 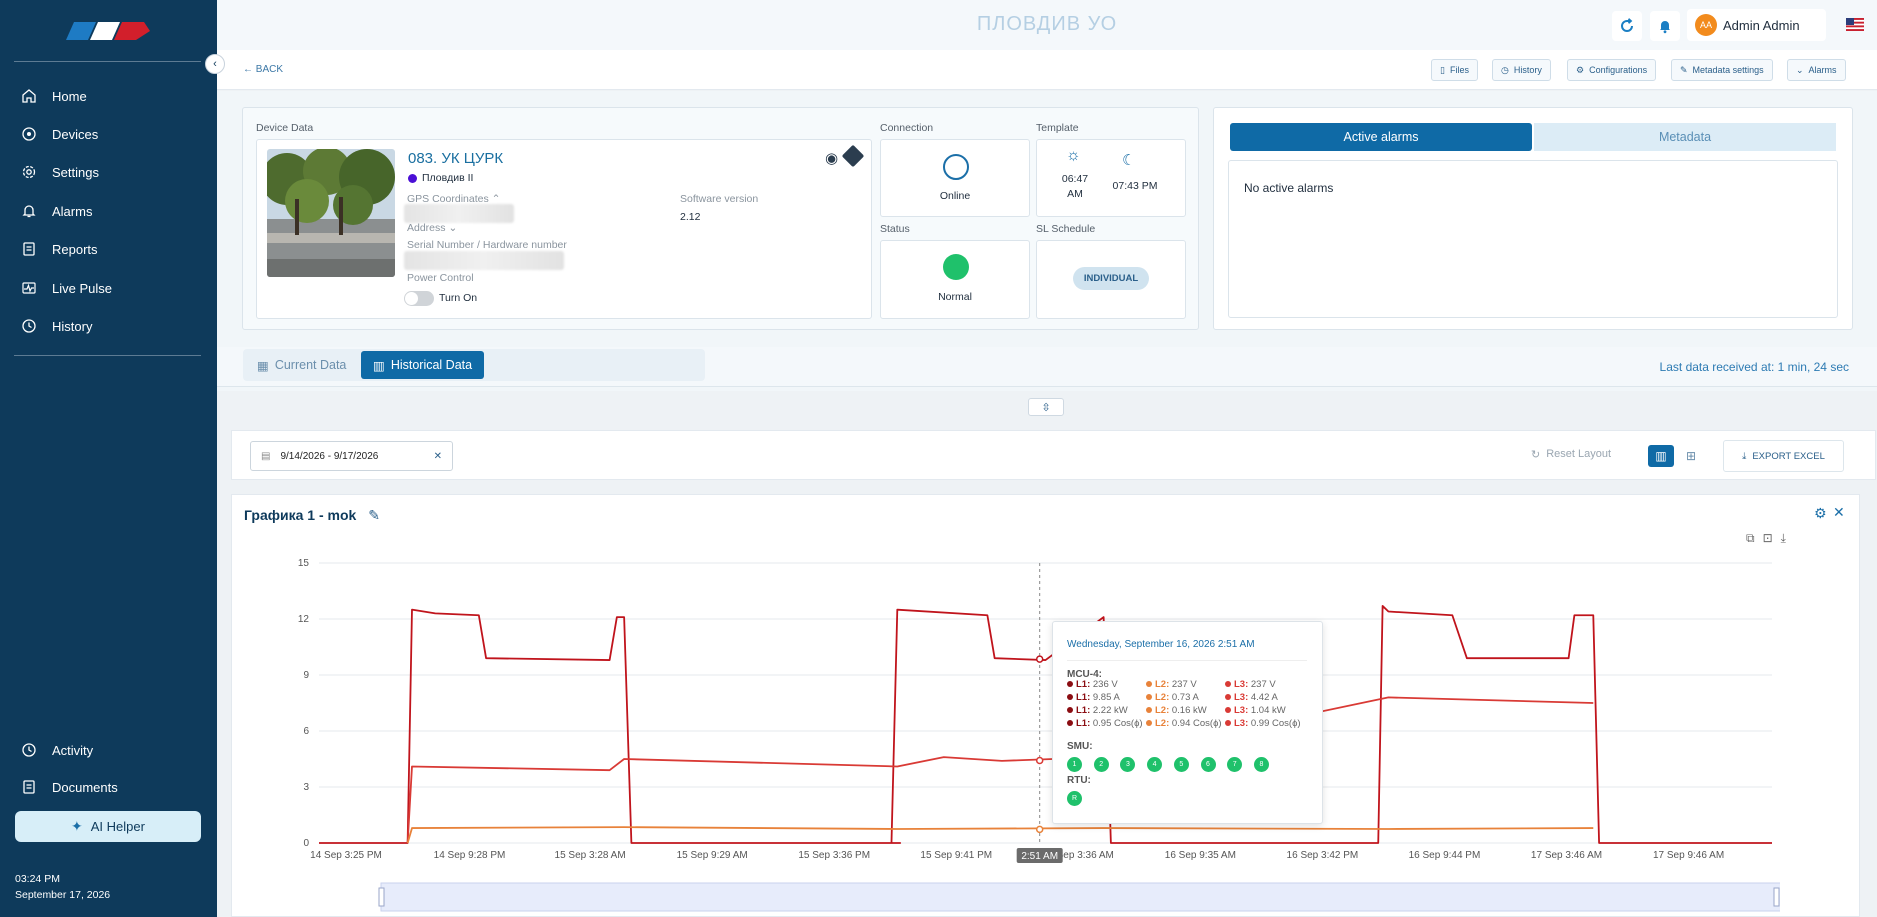 What do you see at coordinates (53, 96) in the screenshot?
I see `sidebar-item-home: Home` at bounding box center [53, 96].